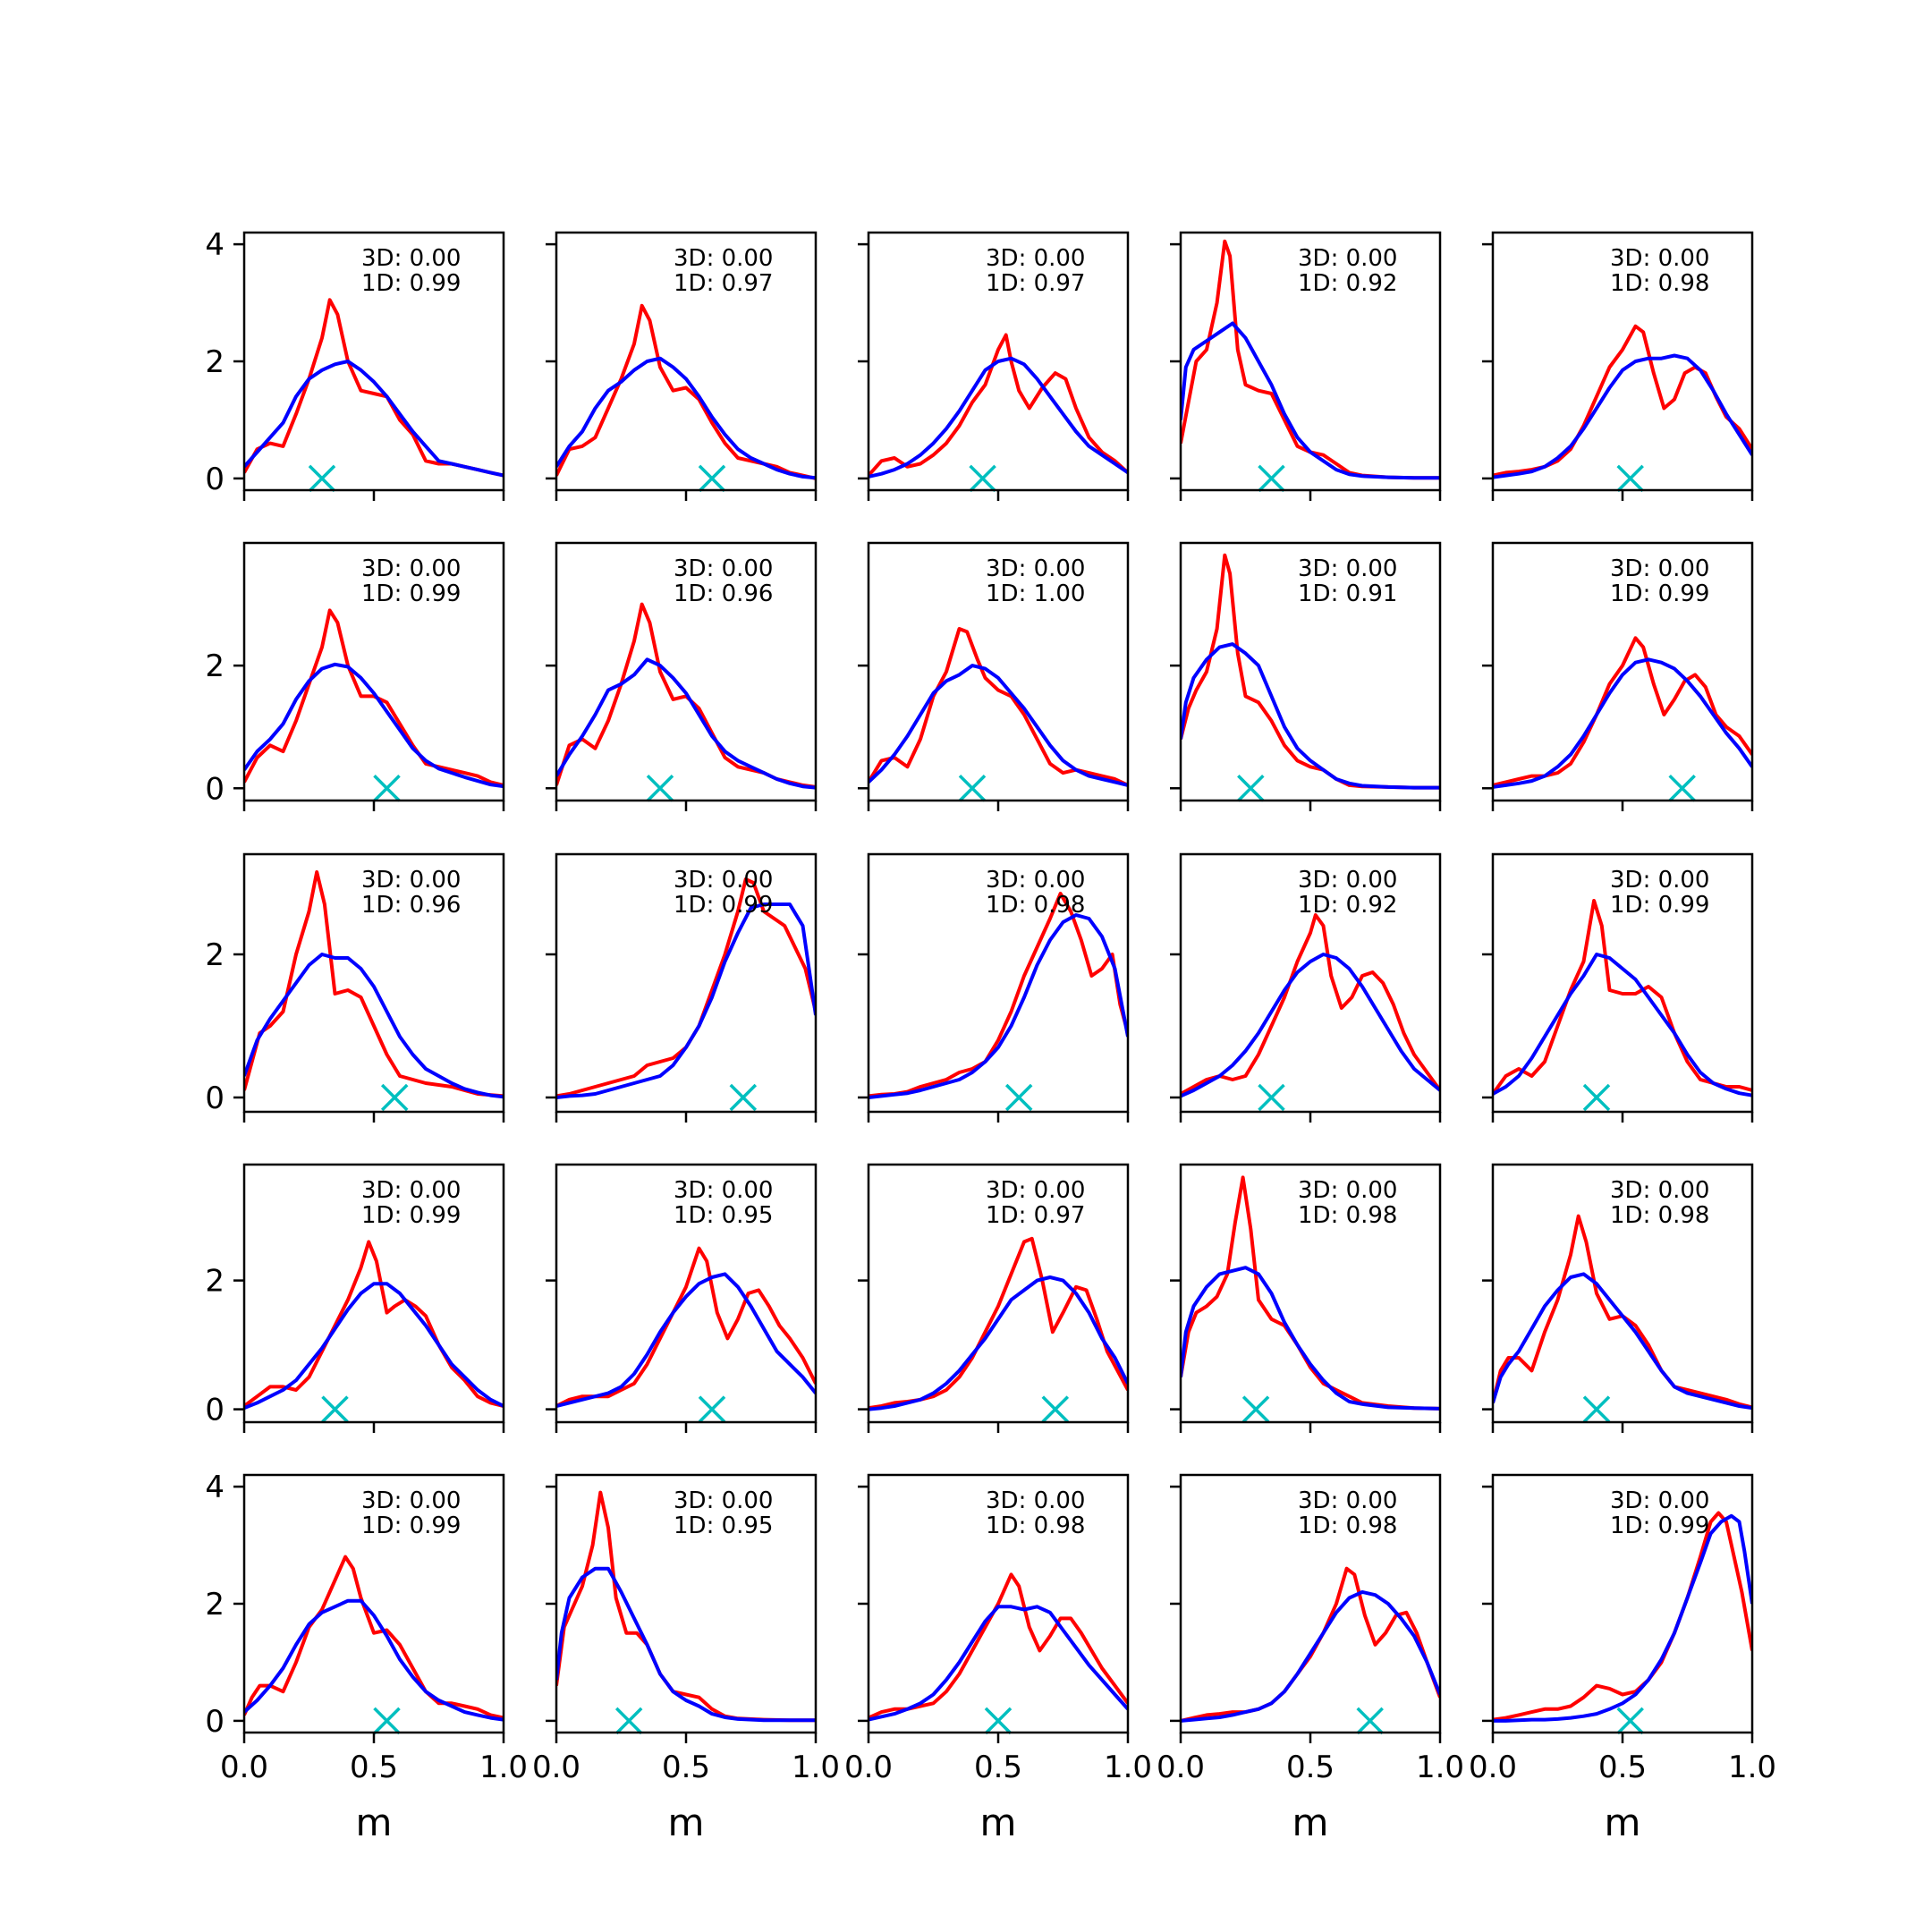 This screenshot has height=1932, width=1932. Describe the element at coordinates (215, 1410) in the screenshot. I see `y-tick-label: 0` at that location.